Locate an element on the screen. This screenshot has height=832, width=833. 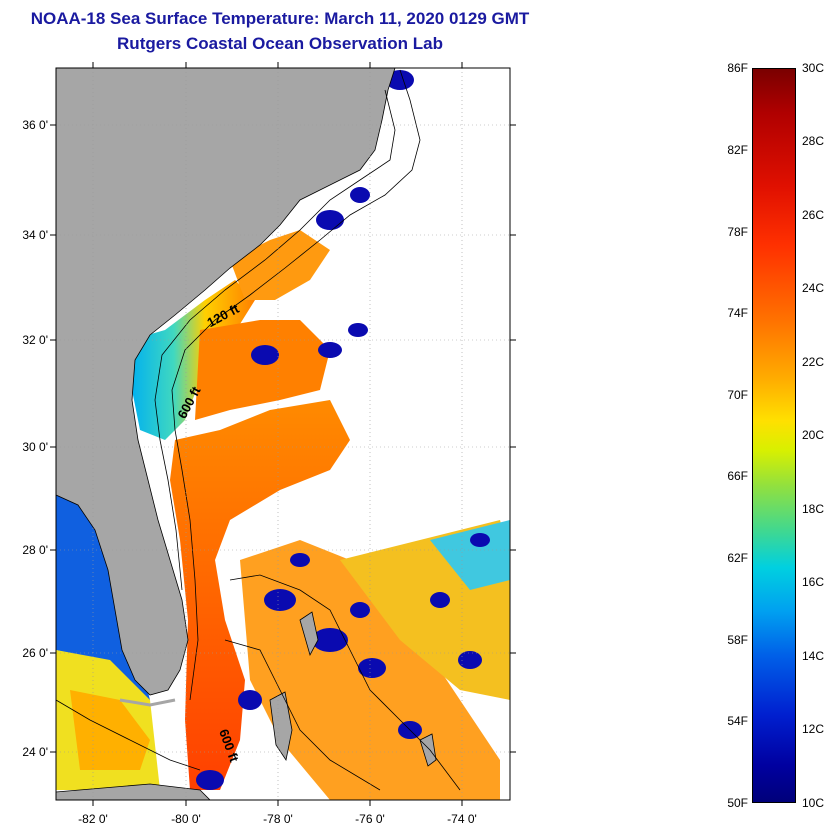
land-bahamas is located at coordinates (281, 726).